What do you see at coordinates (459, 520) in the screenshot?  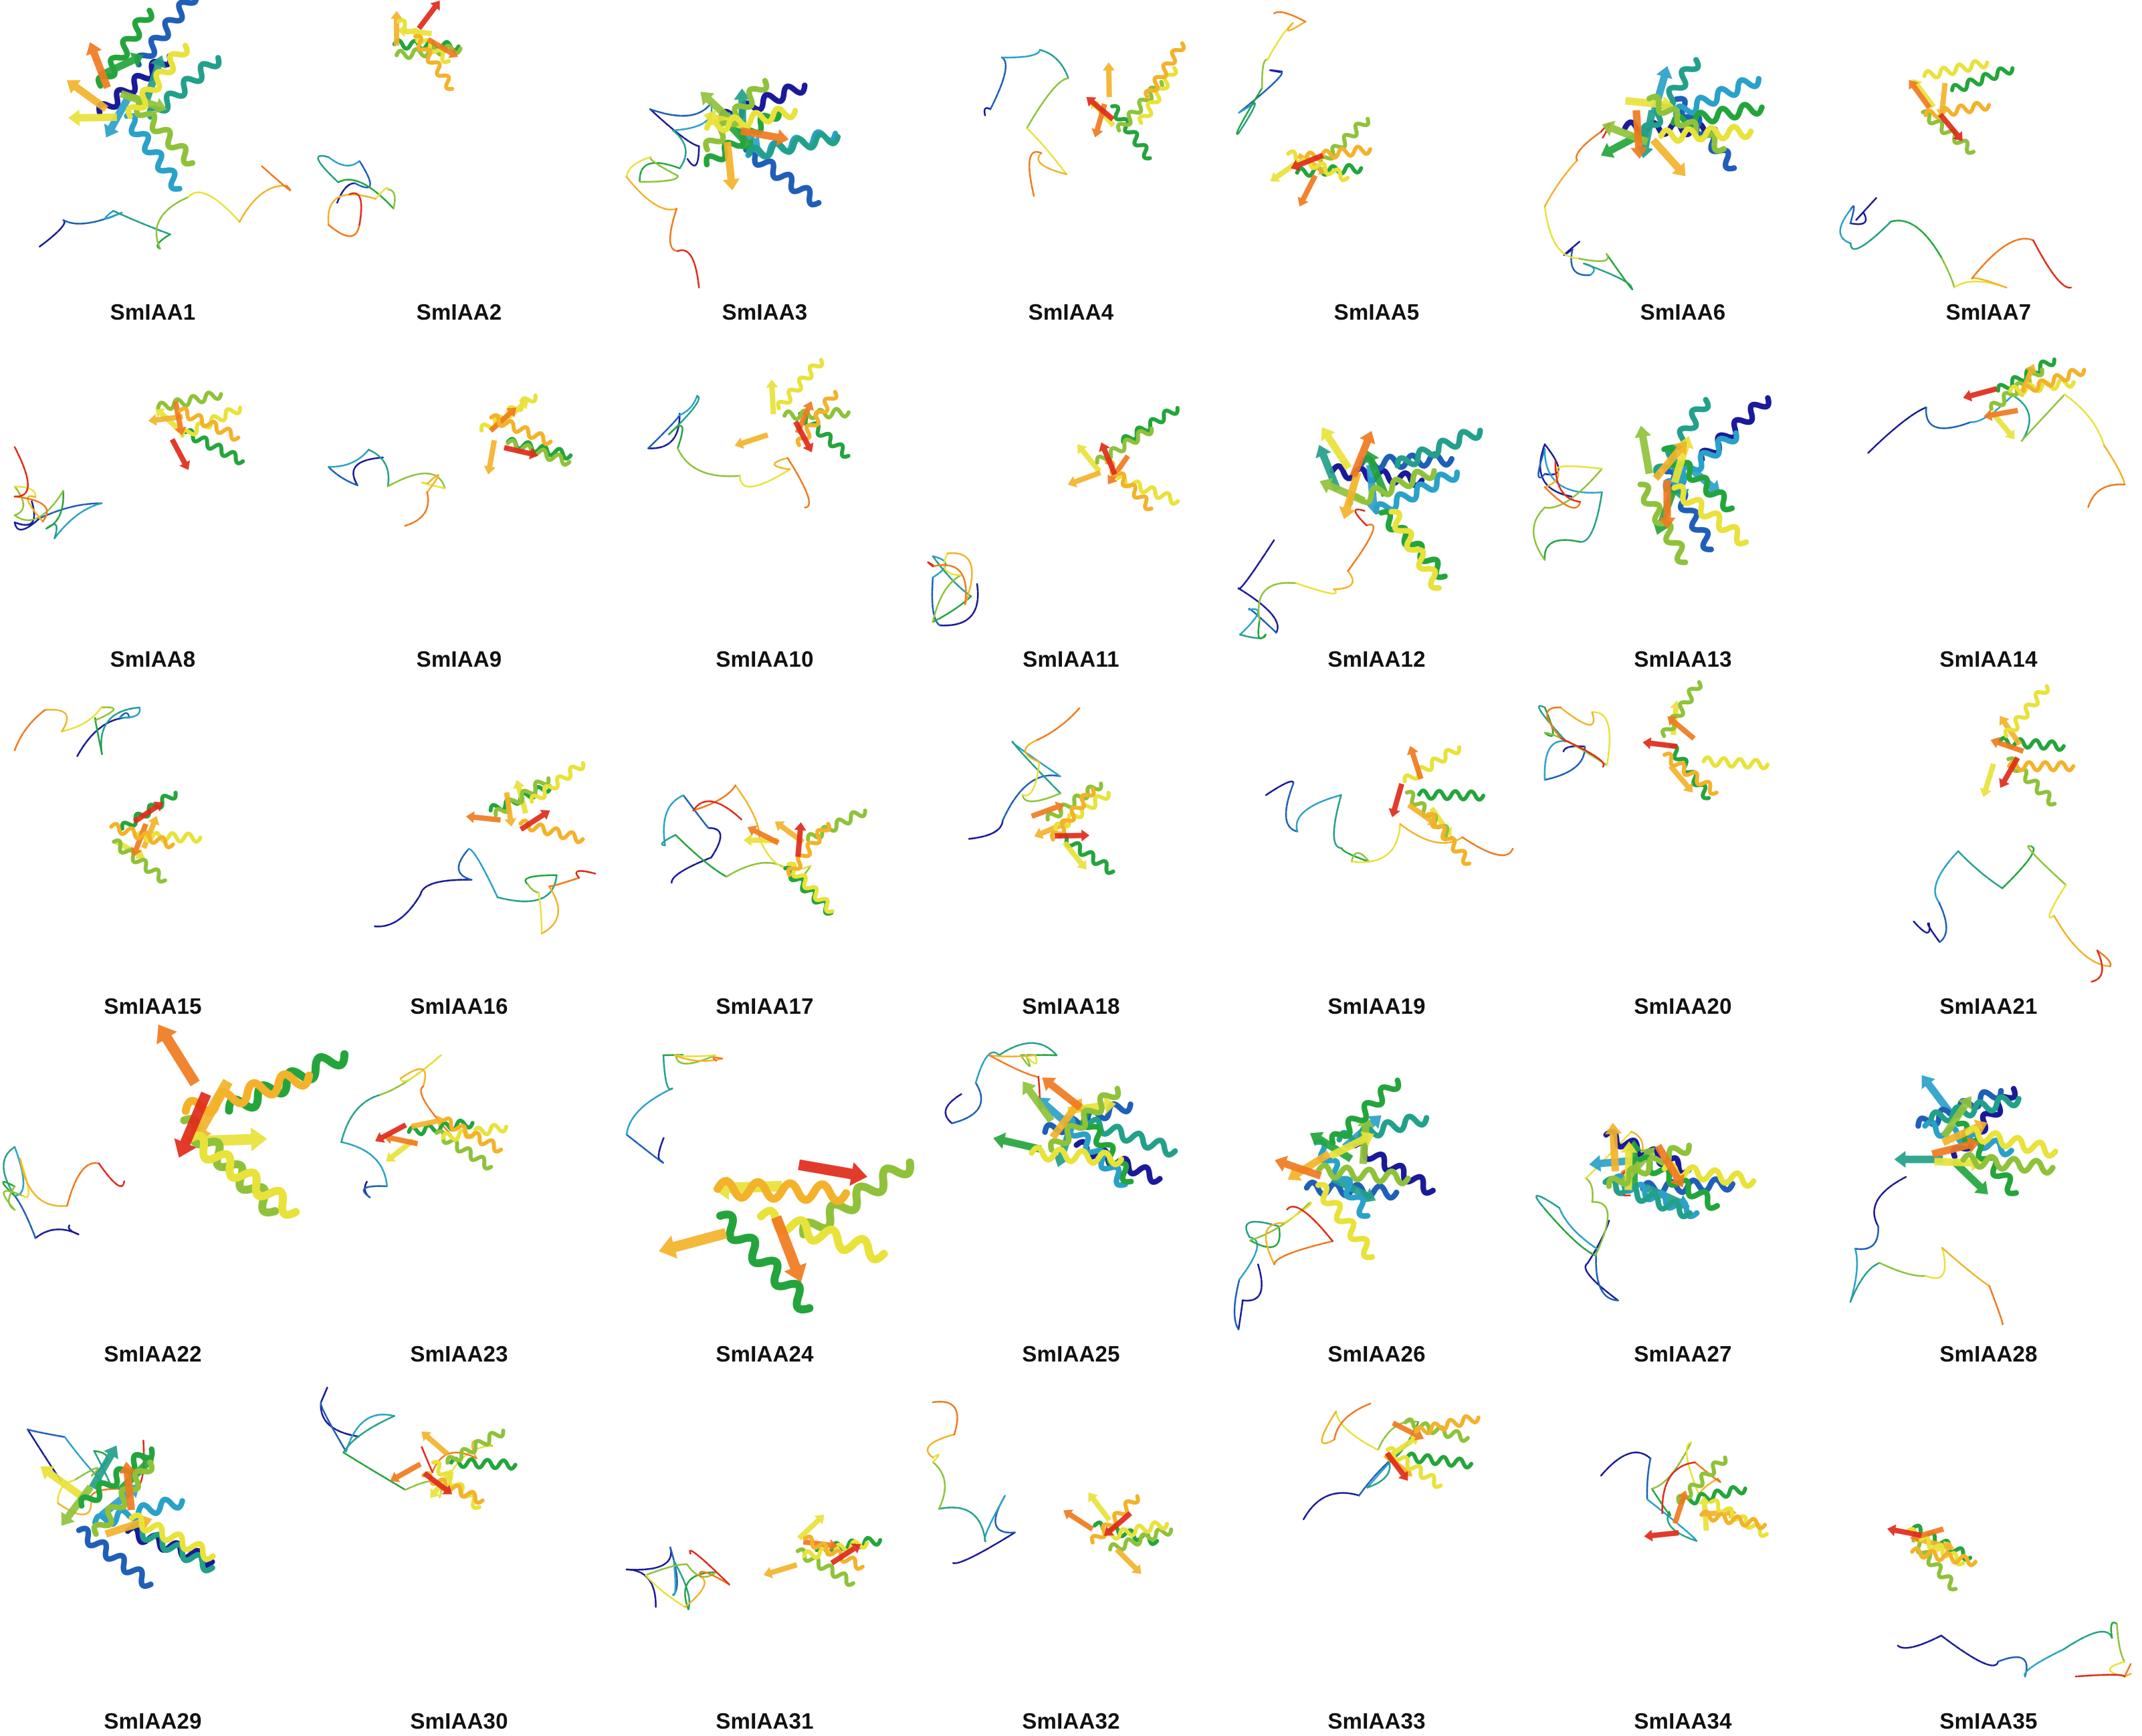 I see `structure-panel: SmIAA9` at bounding box center [459, 520].